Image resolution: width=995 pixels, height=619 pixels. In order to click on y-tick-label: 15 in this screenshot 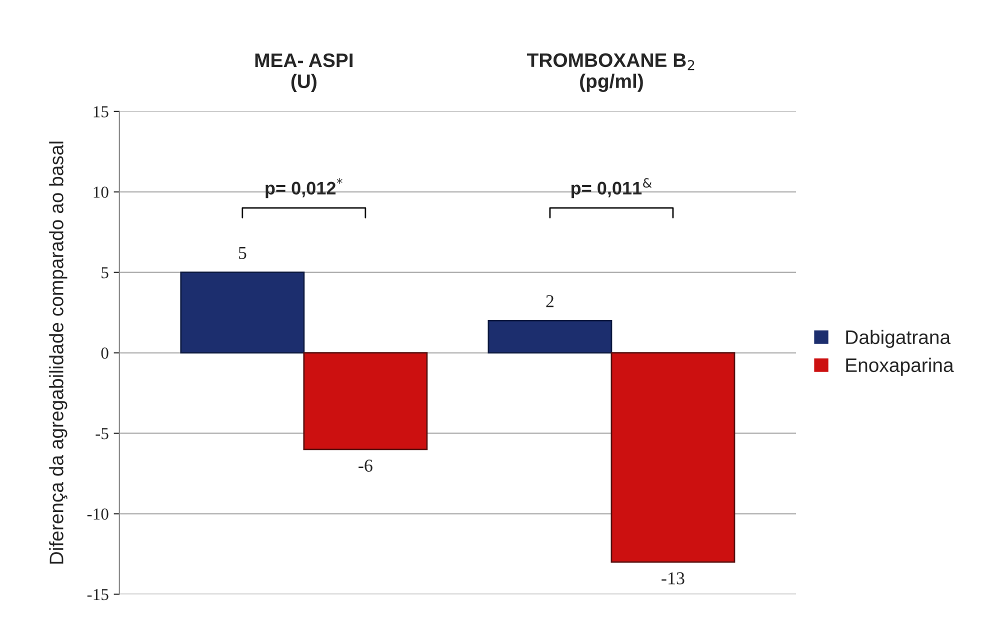, I will do `click(101, 112)`.